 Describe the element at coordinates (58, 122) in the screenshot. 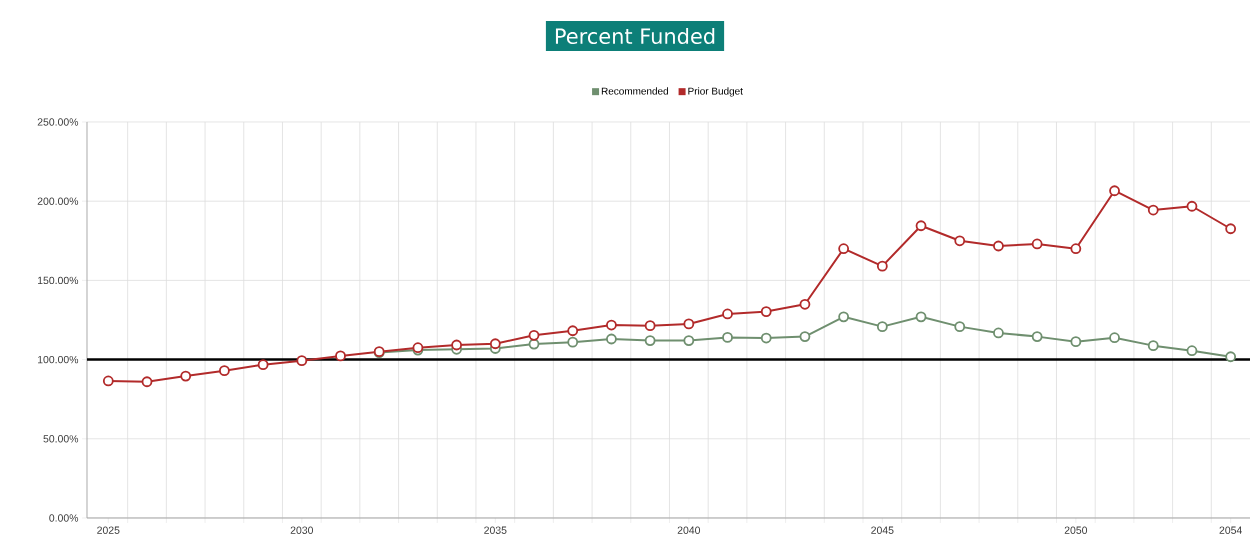

I see `y-tick-label: 250.00%` at that location.